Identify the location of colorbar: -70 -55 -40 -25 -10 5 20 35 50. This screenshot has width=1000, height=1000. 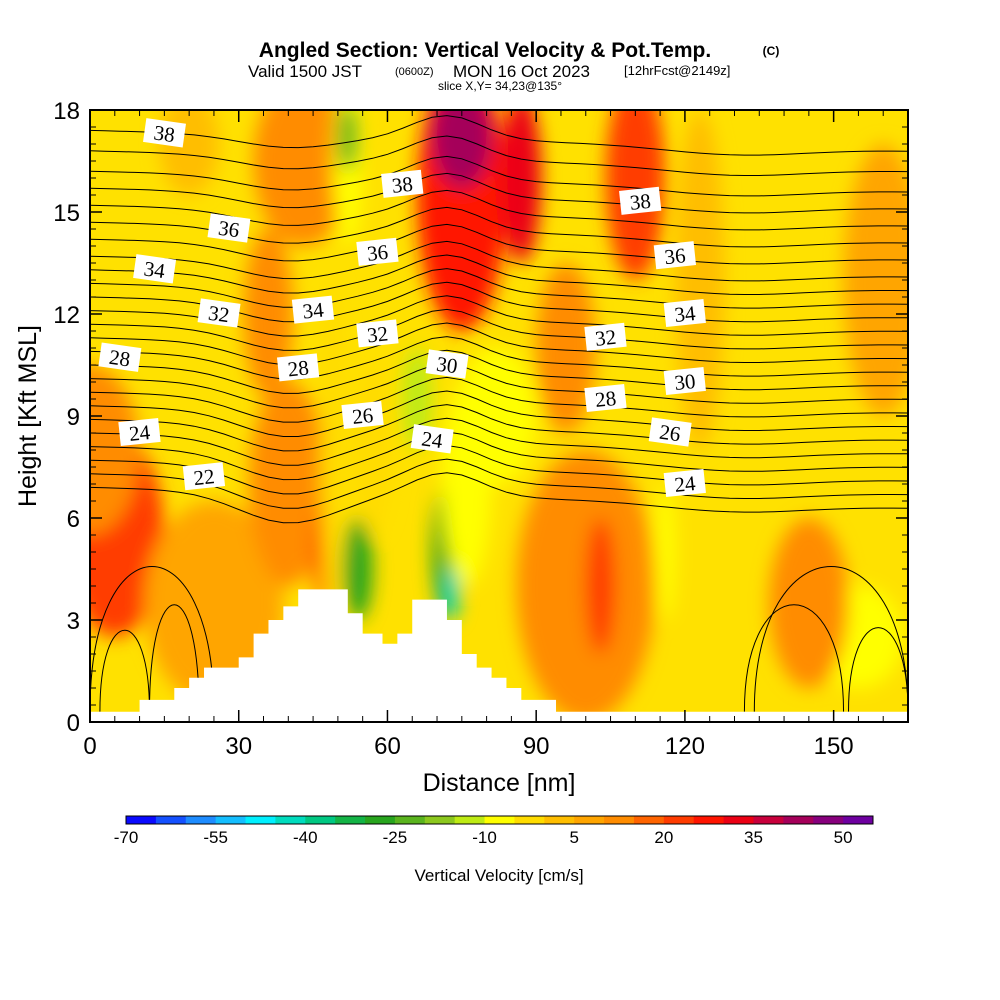
(494, 831).